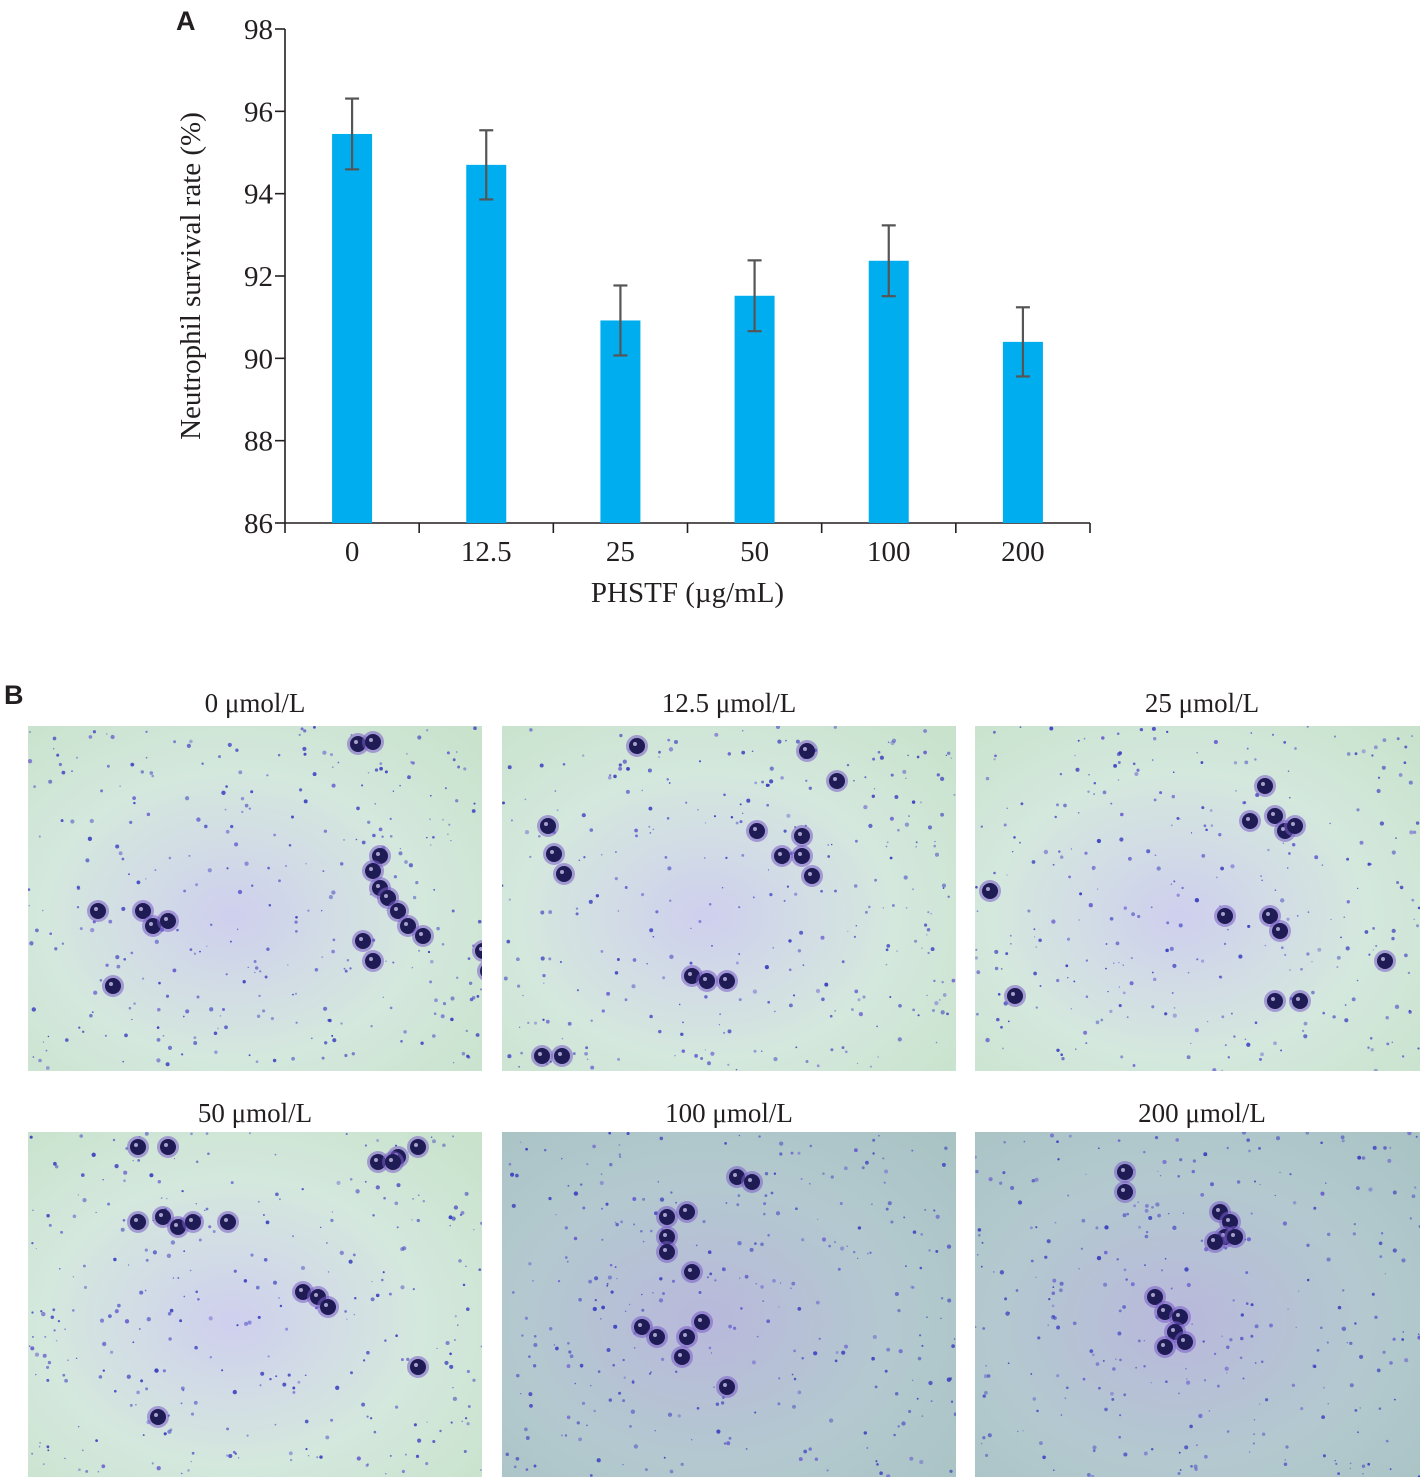 This screenshot has width=1420, height=1481. What do you see at coordinates (352, 552) in the screenshot?
I see `x-tick-label: 0` at bounding box center [352, 552].